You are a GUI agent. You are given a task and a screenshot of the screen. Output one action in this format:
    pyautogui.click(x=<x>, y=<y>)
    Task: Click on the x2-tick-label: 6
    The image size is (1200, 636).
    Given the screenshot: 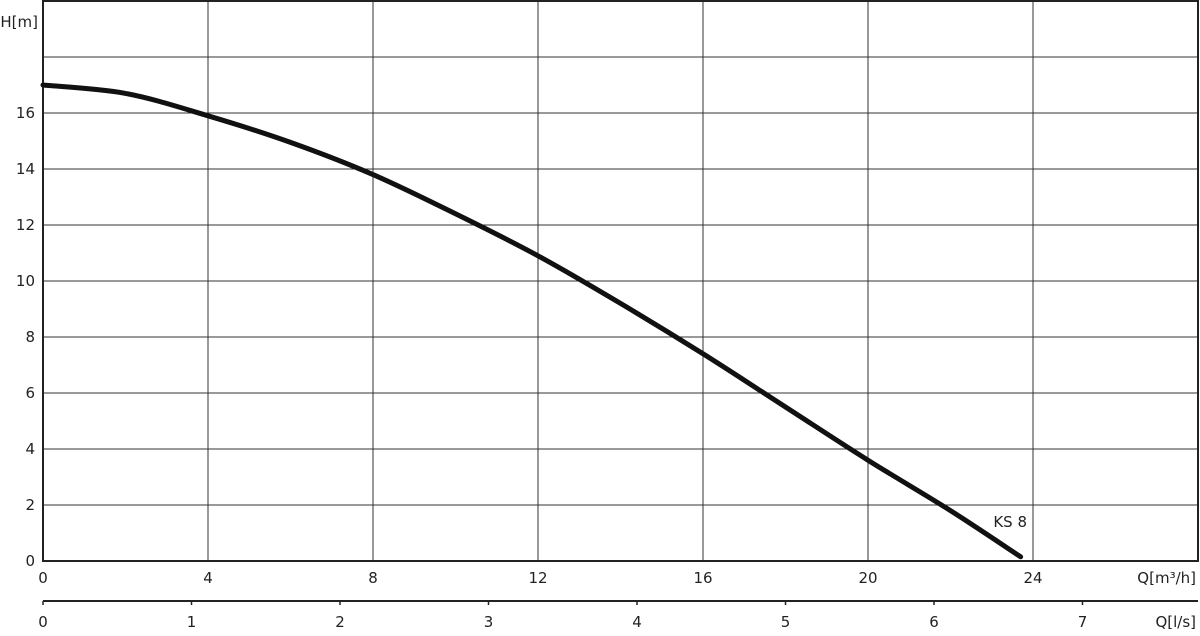 What is the action you would take?
    pyautogui.click(x=934, y=622)
    